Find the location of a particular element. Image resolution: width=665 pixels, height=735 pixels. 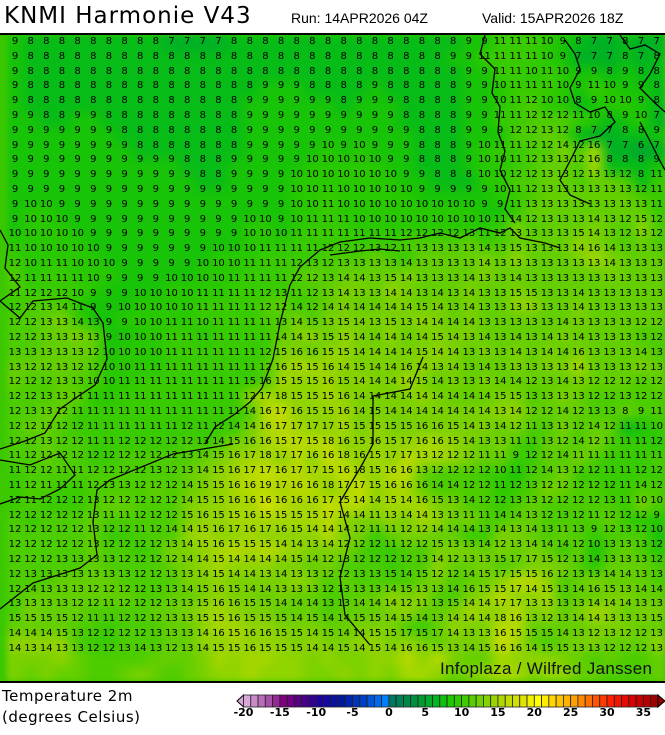

border-germany is located at coordinates (381, 501).